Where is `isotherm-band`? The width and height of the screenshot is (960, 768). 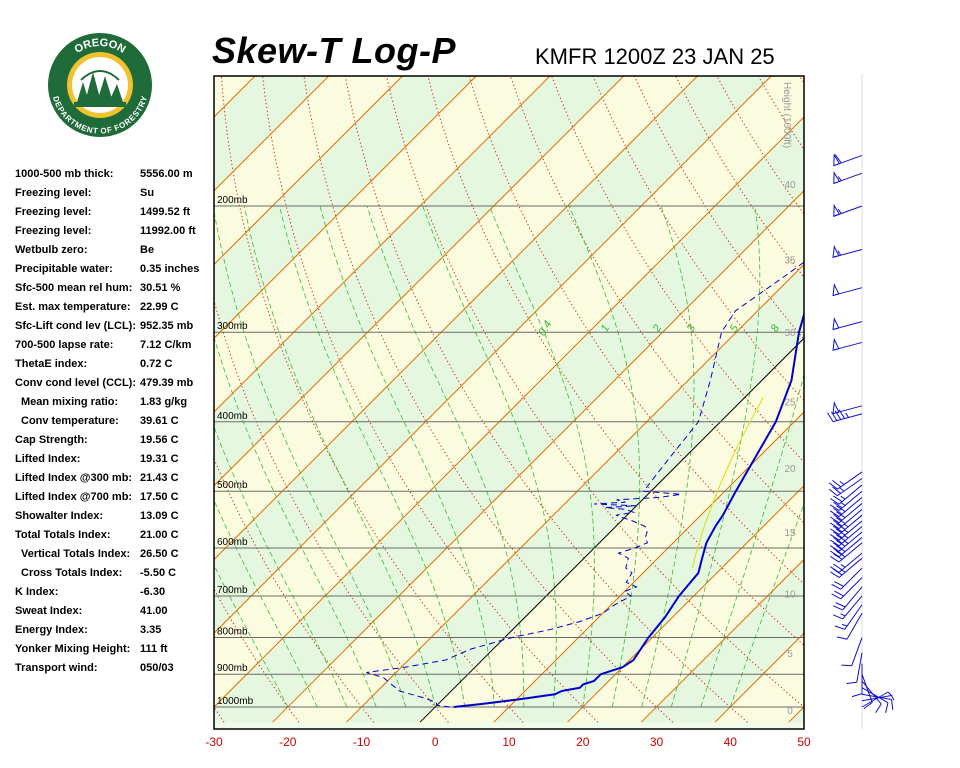 isotherm-band is located at coordinates (234, 96).